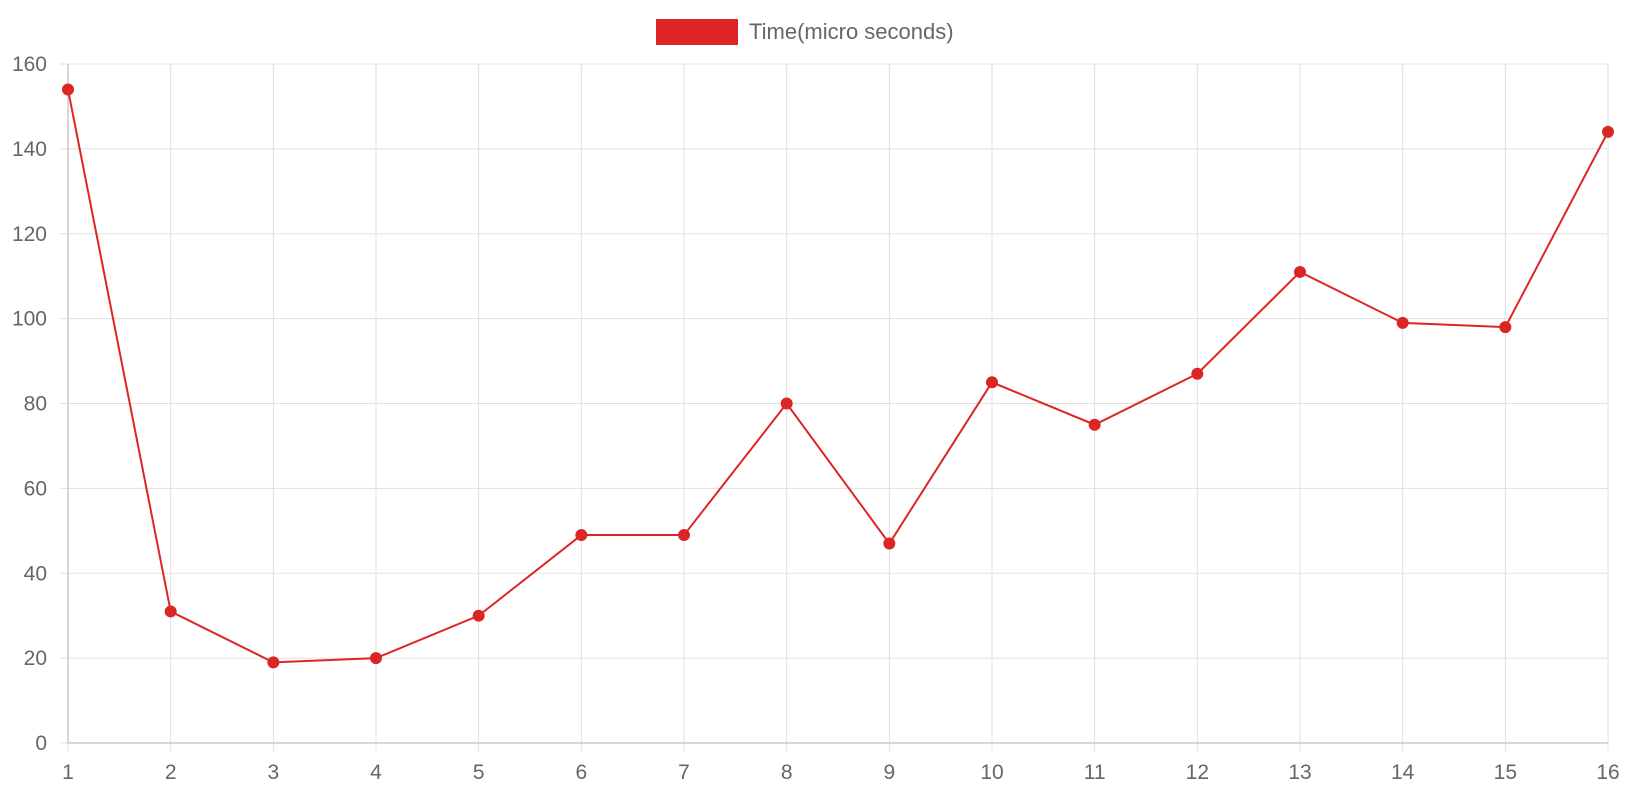  I want to click on x-tick-label: 10, so click(991, 772).